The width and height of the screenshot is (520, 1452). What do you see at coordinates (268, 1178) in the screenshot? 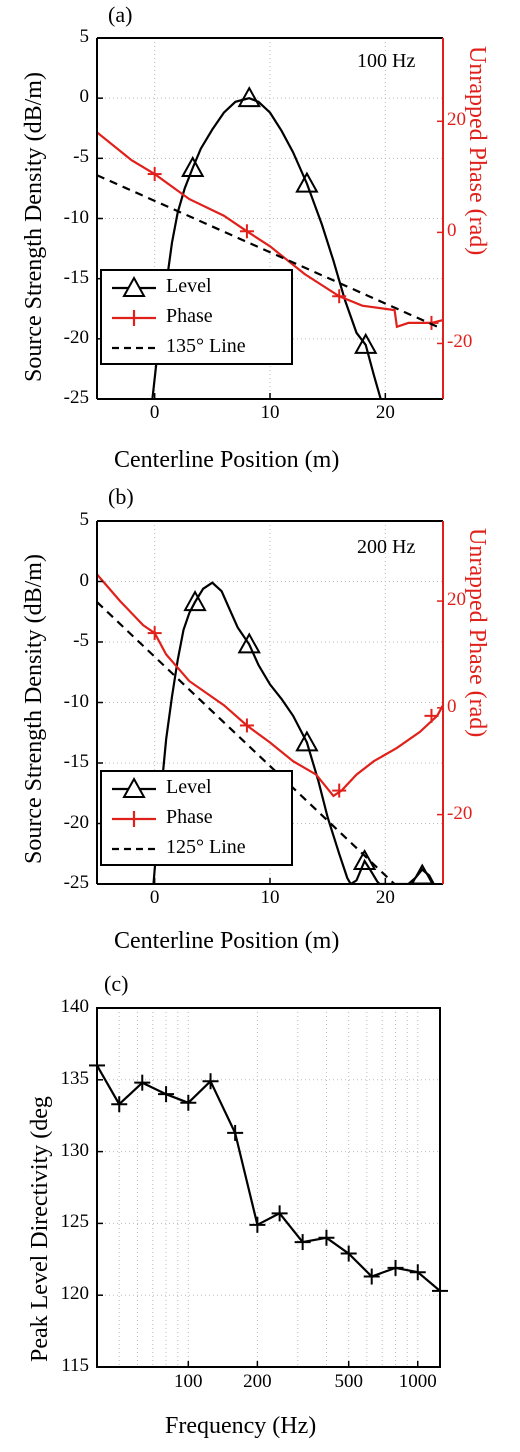
I see `directivity-line` at bounding box center [268, 1178].